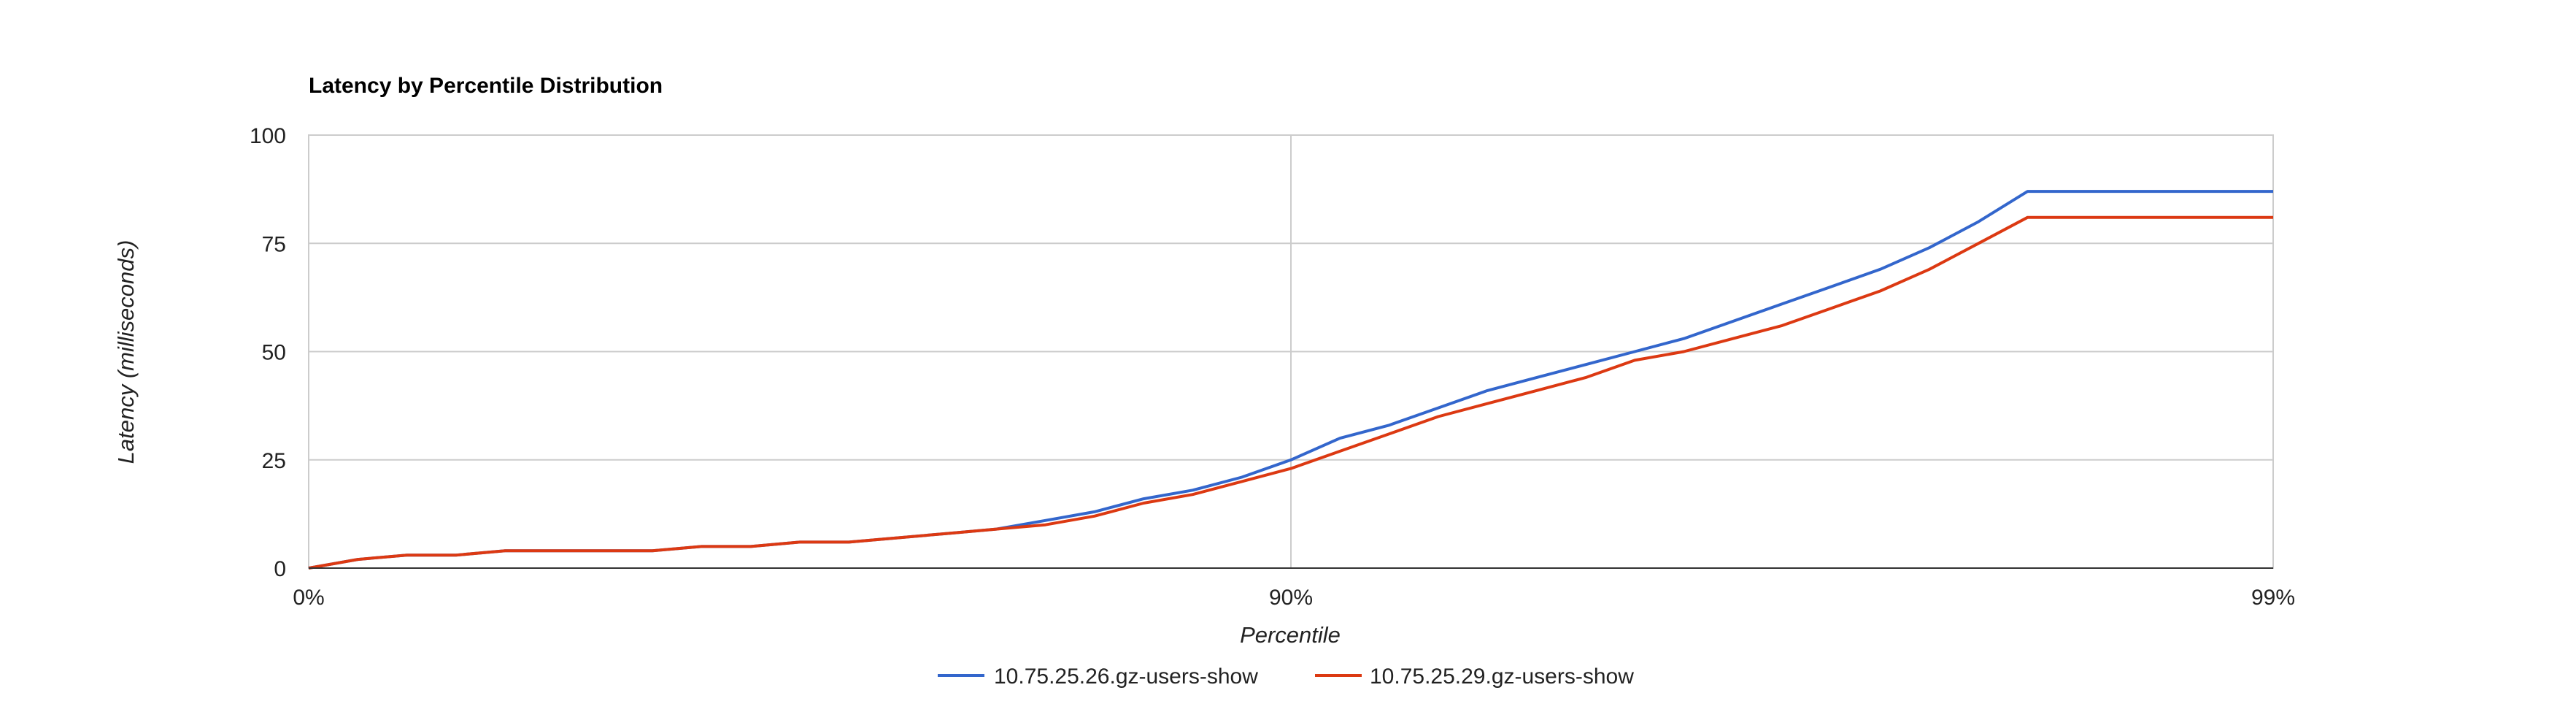 The height and width of the screenshot is (701, 2576). Describe the element at coordinates (1502, 676) in the screenshot. I see `legend-label: 10.75.25.29.gz-users-show` at that location.